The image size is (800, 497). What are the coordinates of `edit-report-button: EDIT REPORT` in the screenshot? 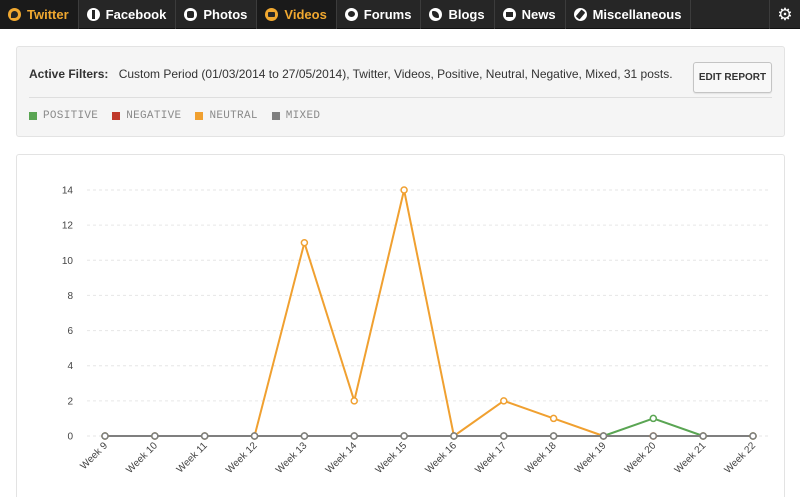 It's located at (732, 77).